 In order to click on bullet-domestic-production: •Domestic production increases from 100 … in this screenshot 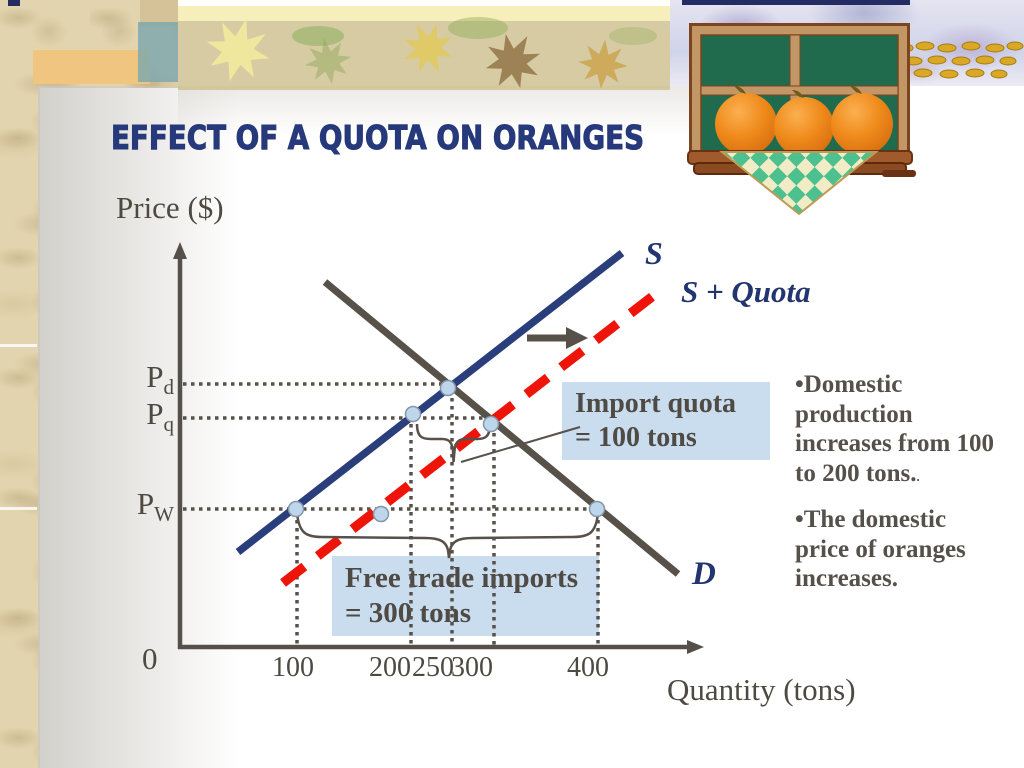, I will do `click(898, 429)`.